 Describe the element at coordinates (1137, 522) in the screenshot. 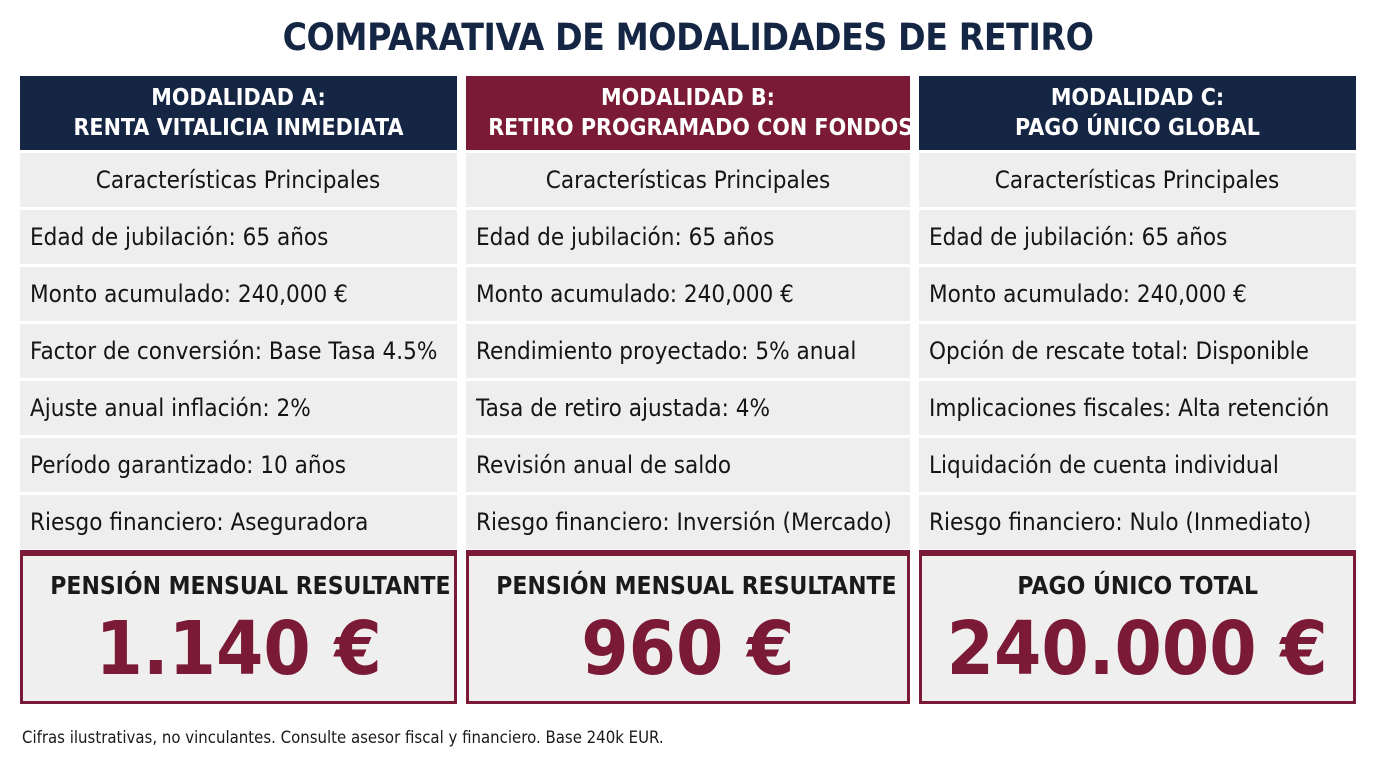

I see `table-row: Riesgo financiero: Nulo (Inmediato)` at that location.